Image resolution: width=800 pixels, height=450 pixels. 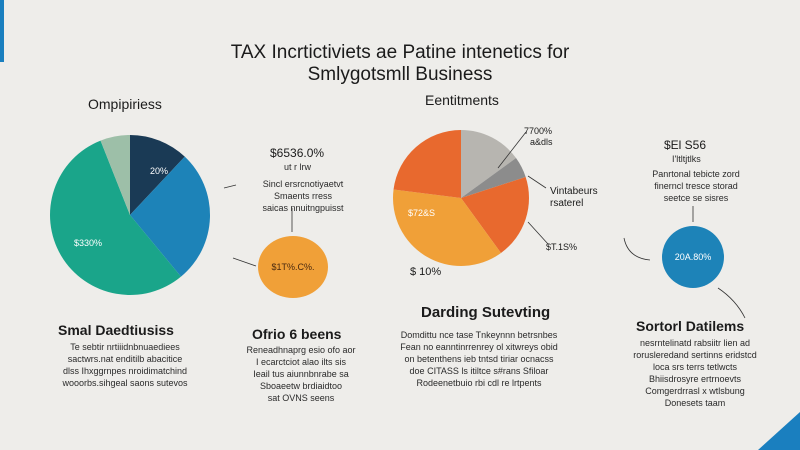 I want to click on pie2-callout-low: $T.1S%, so click(x=562, y=247).